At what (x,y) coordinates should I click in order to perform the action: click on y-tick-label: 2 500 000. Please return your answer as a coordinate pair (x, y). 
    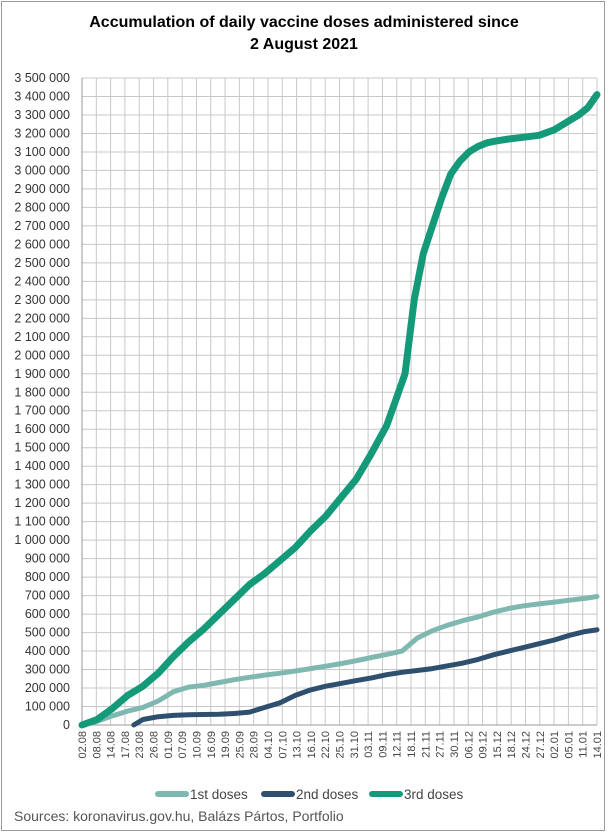
    Looking at the image, I should click on (42, 263).